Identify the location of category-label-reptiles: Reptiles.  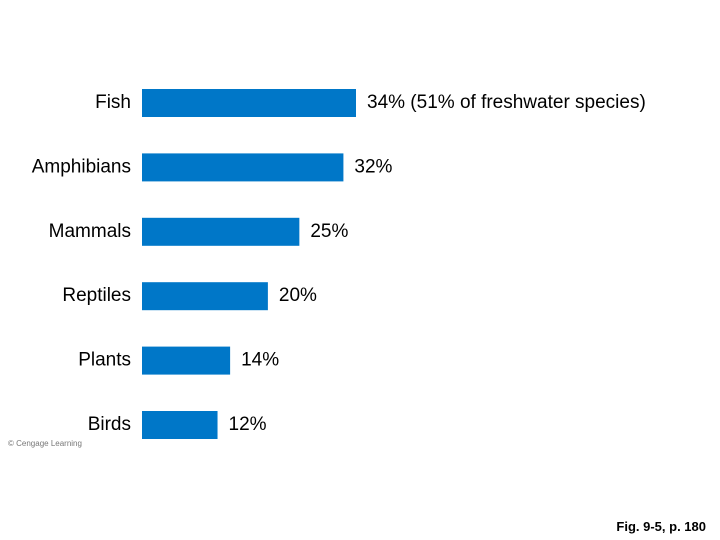
(96, 295).